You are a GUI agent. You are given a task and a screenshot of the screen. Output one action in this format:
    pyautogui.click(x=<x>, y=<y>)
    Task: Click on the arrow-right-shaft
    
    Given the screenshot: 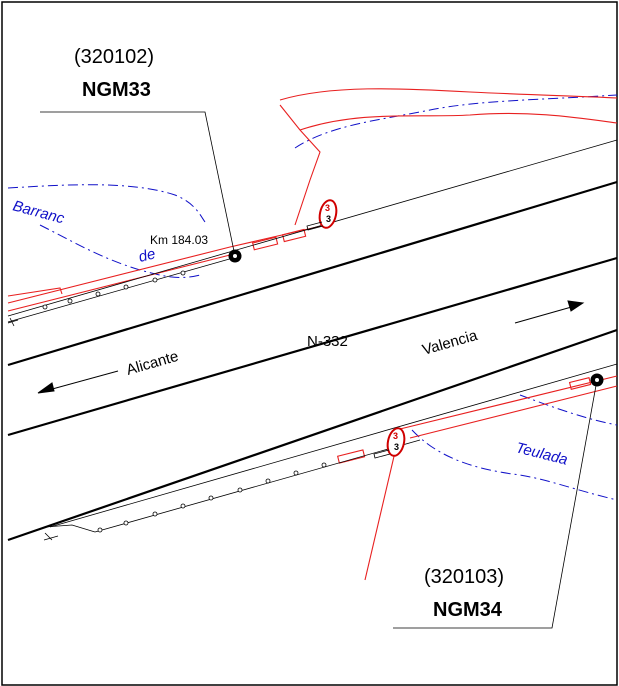 What is the action you would take?
    pyautogui.click(x=545, y=314)
    